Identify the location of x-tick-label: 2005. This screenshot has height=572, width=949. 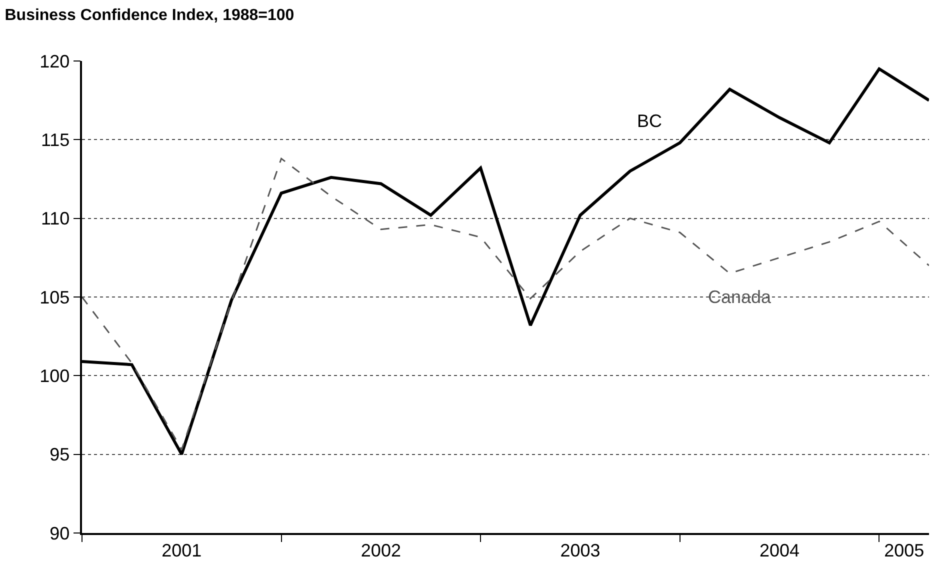
(904, 550).